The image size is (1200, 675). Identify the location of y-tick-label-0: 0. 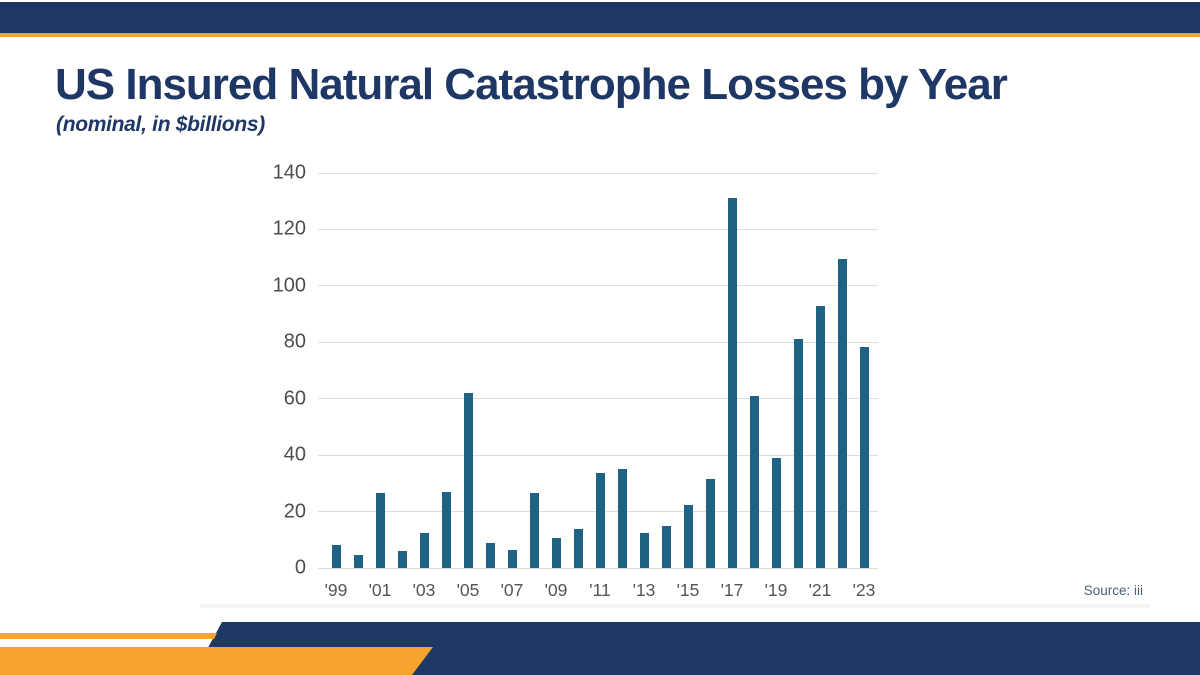
(300, 567).